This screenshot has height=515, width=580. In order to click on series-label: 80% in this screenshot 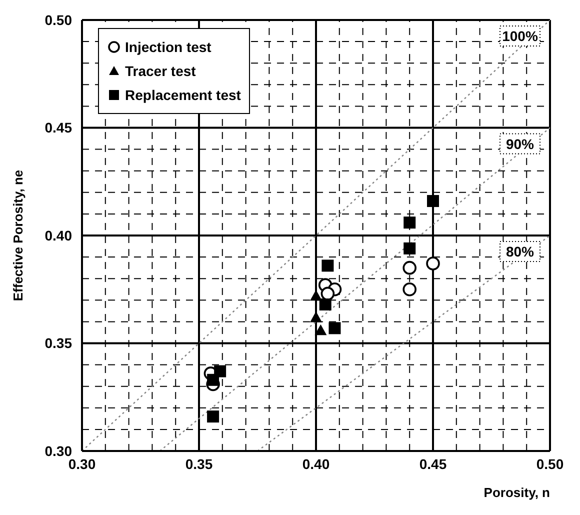, I will do `click(520, 252)`.